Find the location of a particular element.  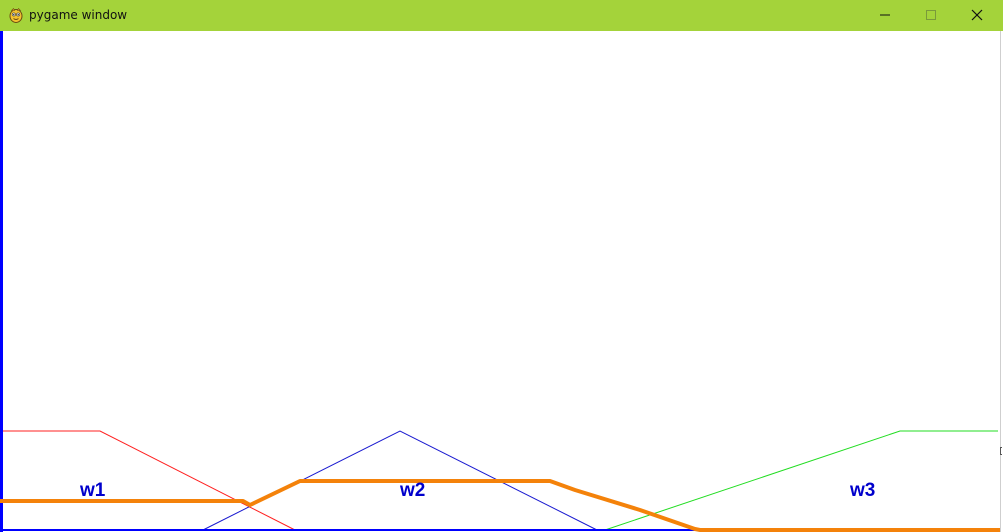

close-icon is located at coordinates (977, 15).